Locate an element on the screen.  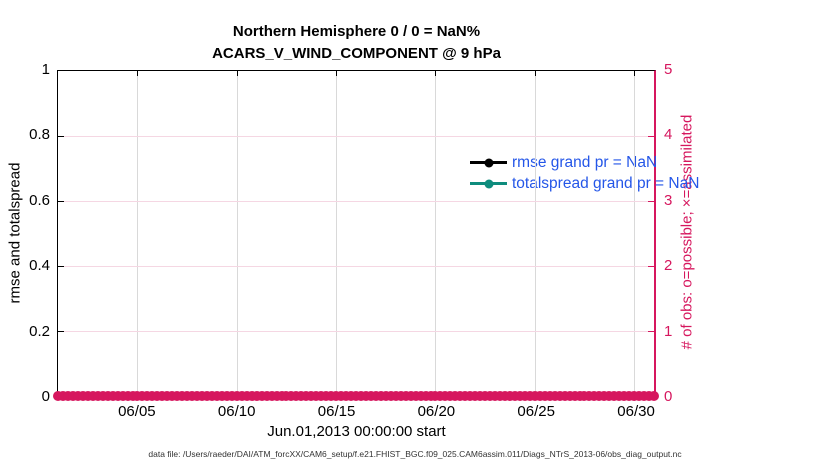
right-y-tick-label: 3 is located at coordinates (668, 200).